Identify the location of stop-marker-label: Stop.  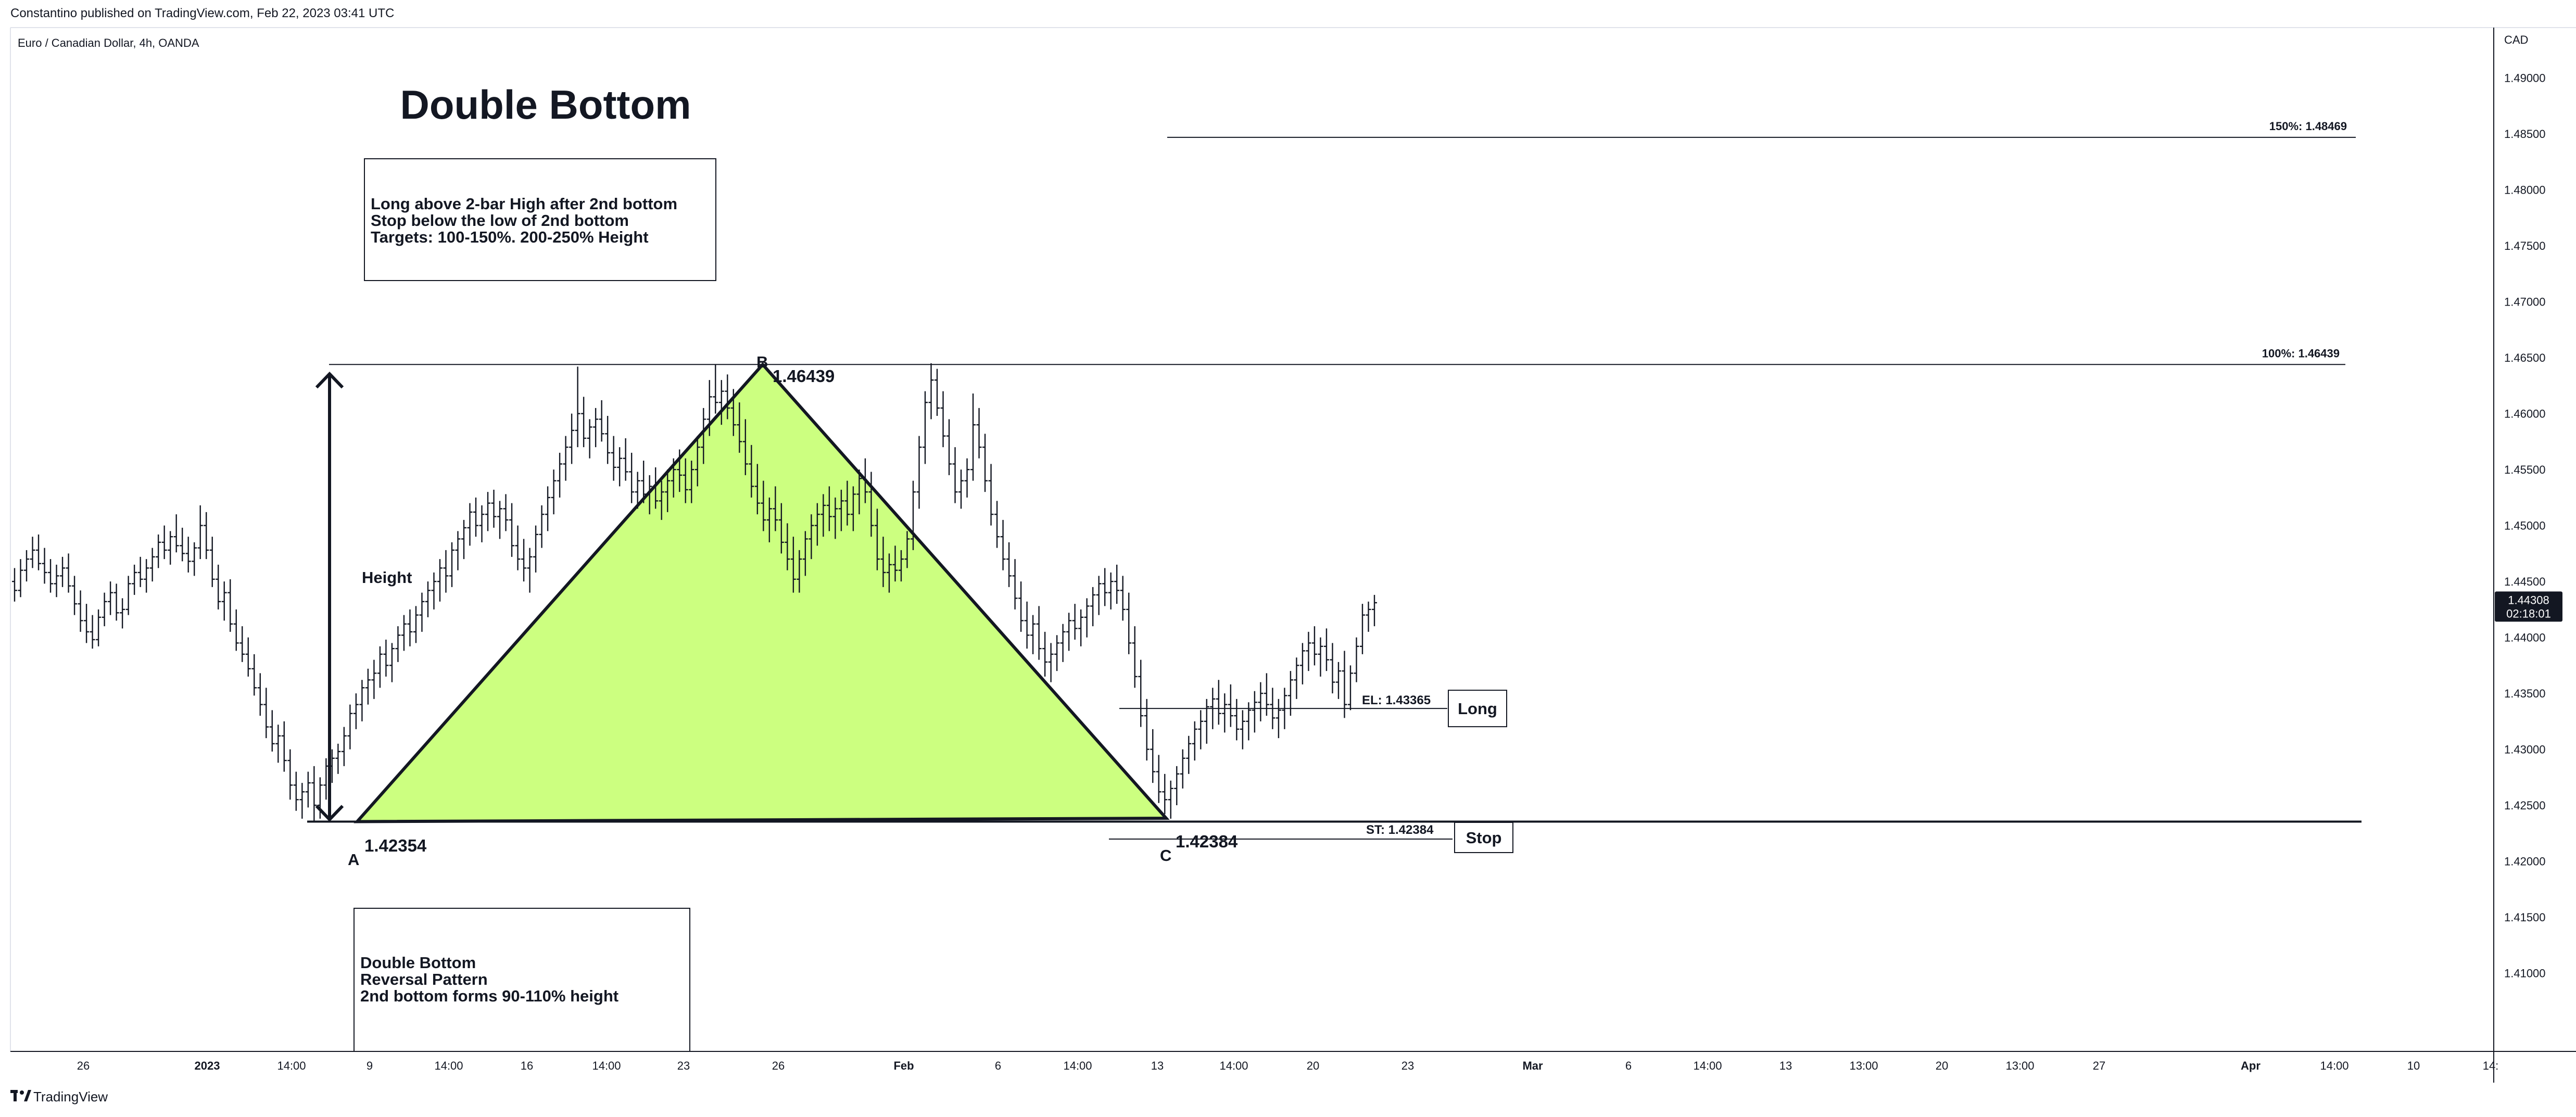
(1484, 838).